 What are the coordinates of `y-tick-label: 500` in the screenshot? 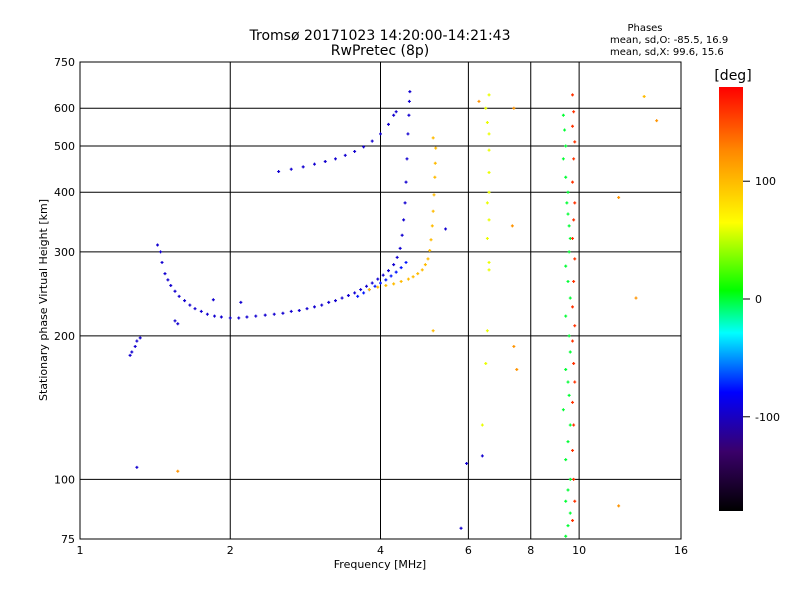 It's located at (64, 146).